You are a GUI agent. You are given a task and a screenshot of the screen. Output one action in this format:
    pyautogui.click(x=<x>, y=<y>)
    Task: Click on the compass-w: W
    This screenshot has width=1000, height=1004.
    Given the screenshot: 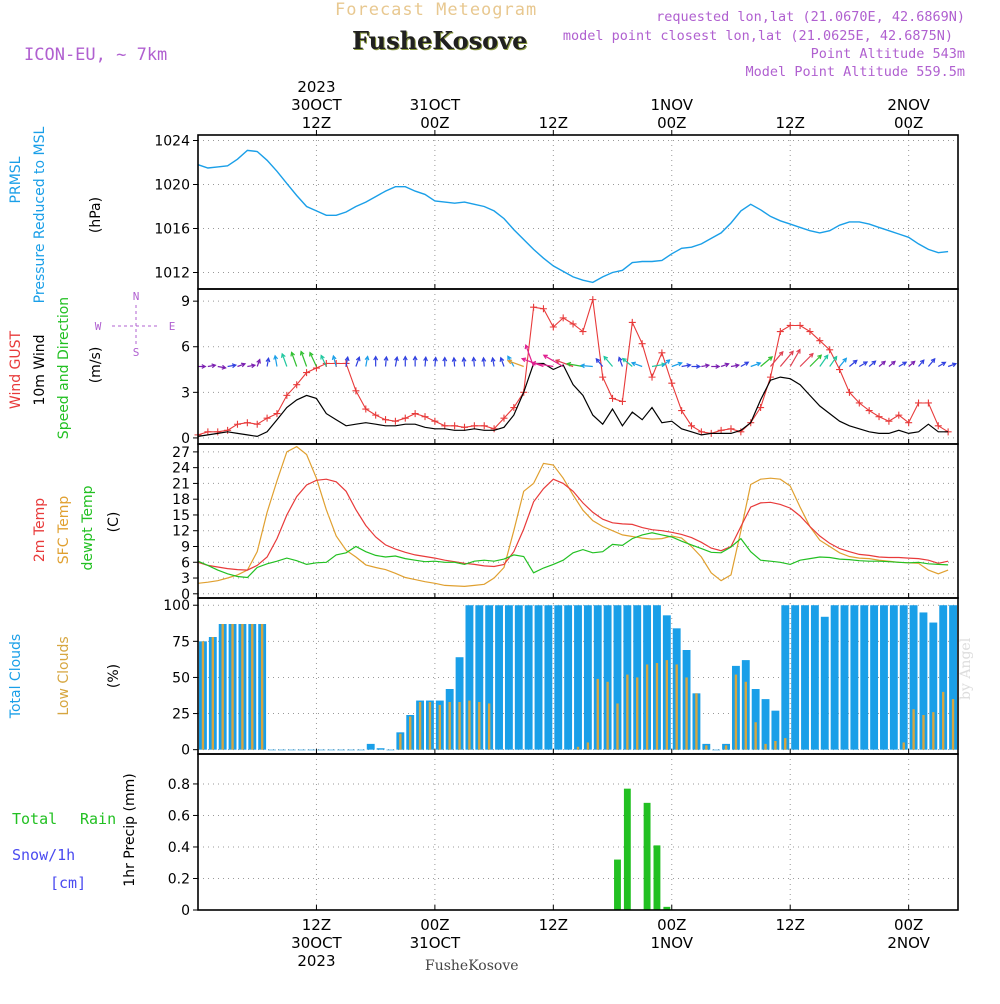 What is the action you would take?
    pyautogui.click(x=98, y=326)
    